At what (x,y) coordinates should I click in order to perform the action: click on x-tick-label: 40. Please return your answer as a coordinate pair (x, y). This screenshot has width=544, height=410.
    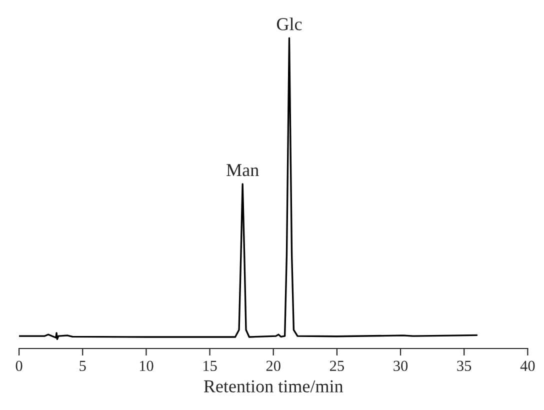
    Looking at the image, I should click on (527, 366).